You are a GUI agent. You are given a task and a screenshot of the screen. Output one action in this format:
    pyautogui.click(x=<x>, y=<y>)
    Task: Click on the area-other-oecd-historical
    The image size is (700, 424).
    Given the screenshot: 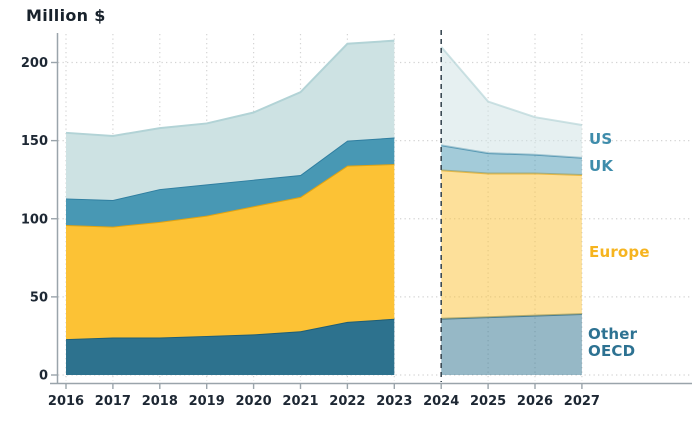 What is the action you would take?
    pyautogui.click(x=230, y=346)
    